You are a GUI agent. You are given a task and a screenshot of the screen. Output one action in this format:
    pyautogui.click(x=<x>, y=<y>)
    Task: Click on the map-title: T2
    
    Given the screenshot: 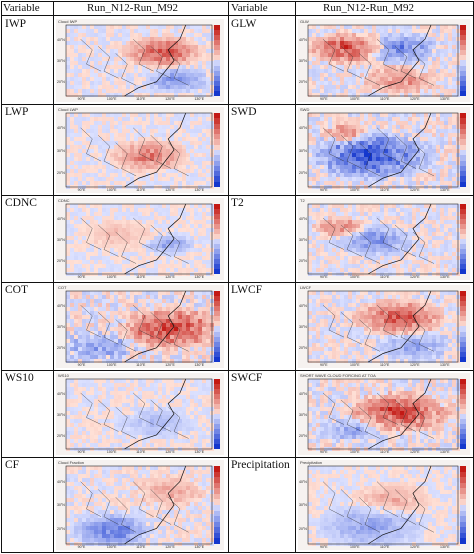 What is the action you would take?
    pyautogui.click(x=302, y=200)
    